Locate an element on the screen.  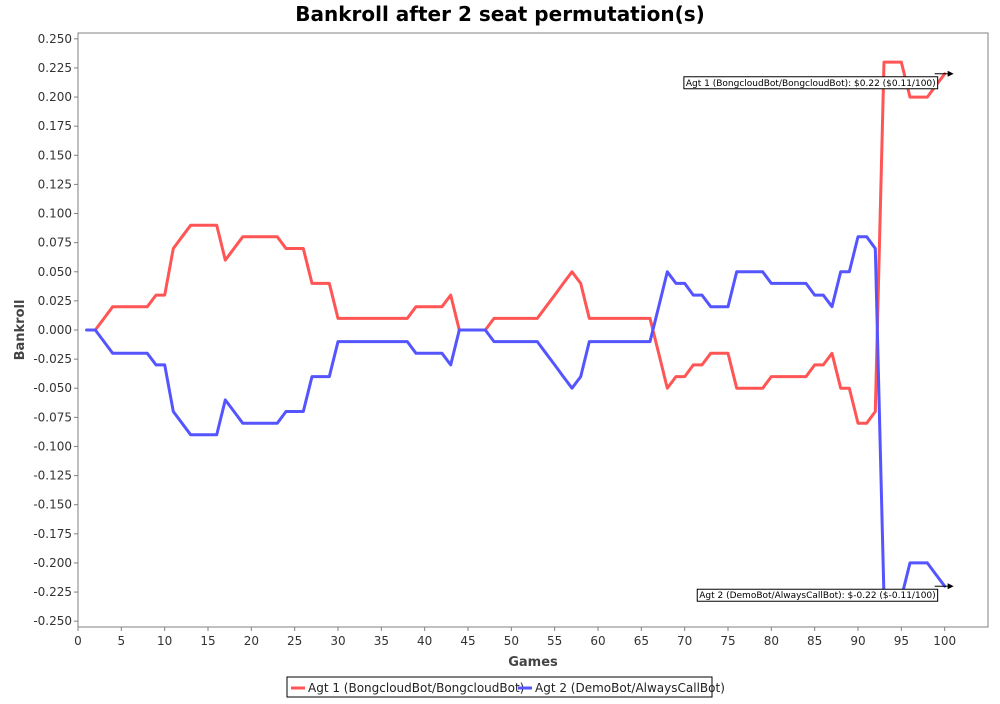
y-tick-label: 0.000 is located at coordinates (55, 330).